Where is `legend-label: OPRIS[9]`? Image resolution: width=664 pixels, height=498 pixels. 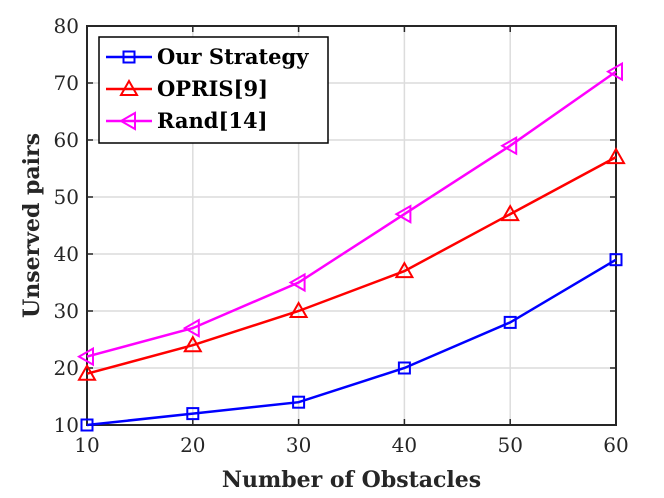 legend-label: OPRIS[9] is located at coordinates (212, 88).